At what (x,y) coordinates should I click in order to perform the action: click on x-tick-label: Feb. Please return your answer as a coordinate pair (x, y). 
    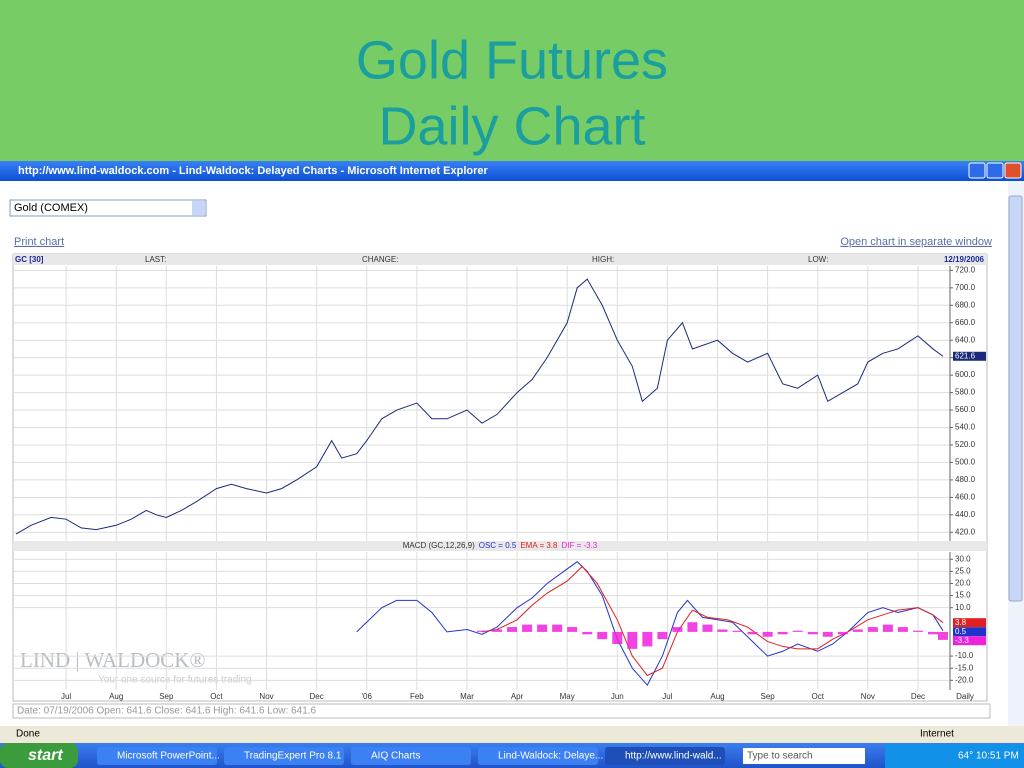
    Looking at the image, I should click on (417, 696).